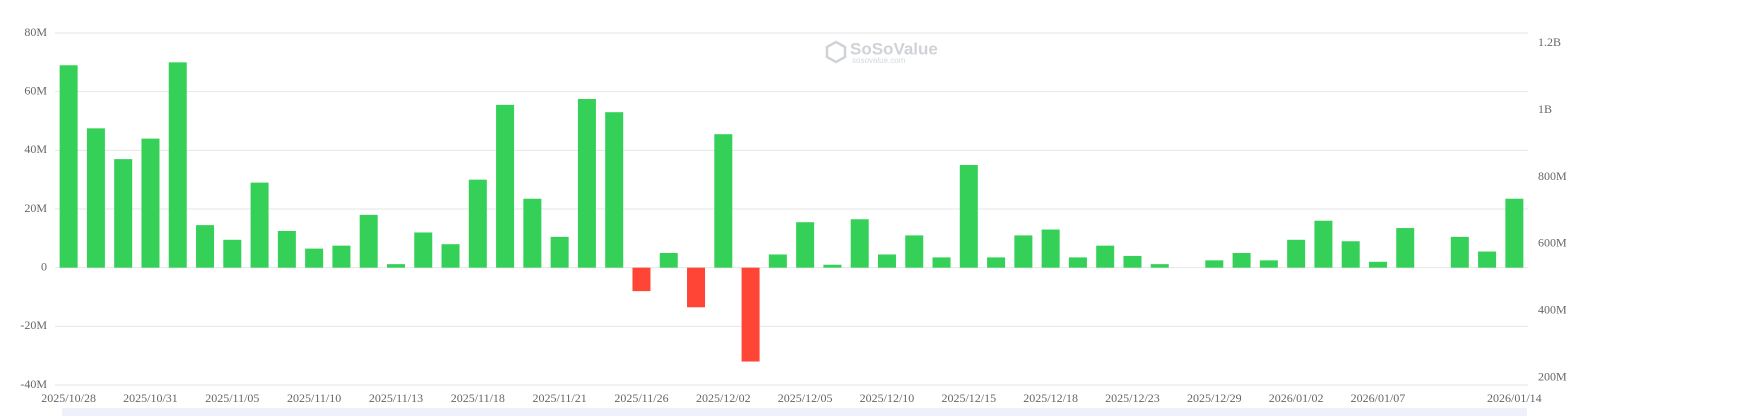  Describe the element at coordinates (805, 398) in the screenshot. I see `x-tick-label: 2025/12/05` at that location.